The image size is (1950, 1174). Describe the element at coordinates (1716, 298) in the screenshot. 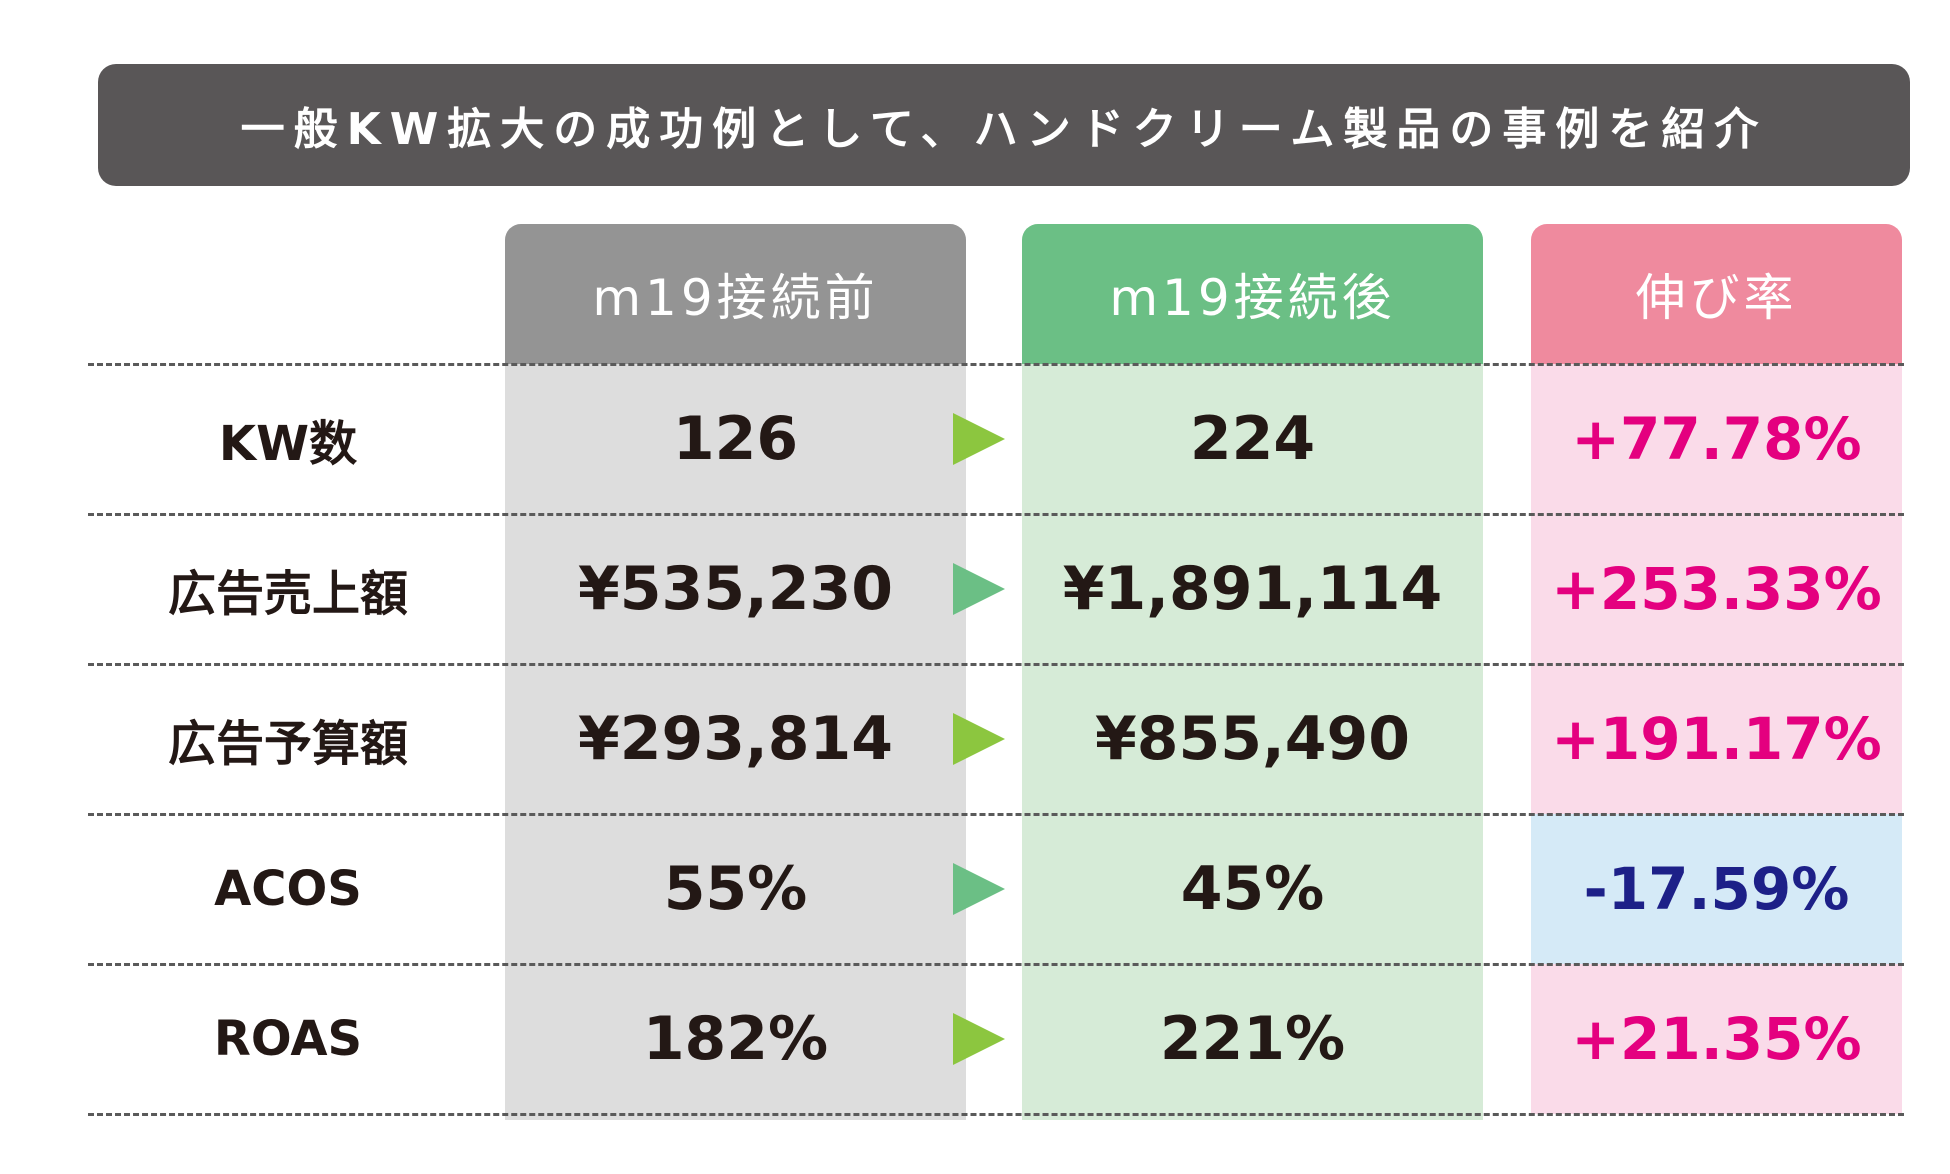

I see `header-rate-label: 伸び率` at that location.